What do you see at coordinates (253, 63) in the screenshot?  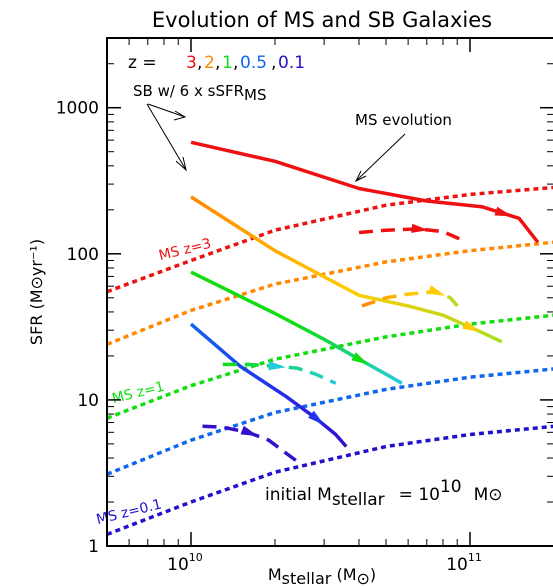 I see `legend-z05: 0.5` at bounding box center [253, 63].